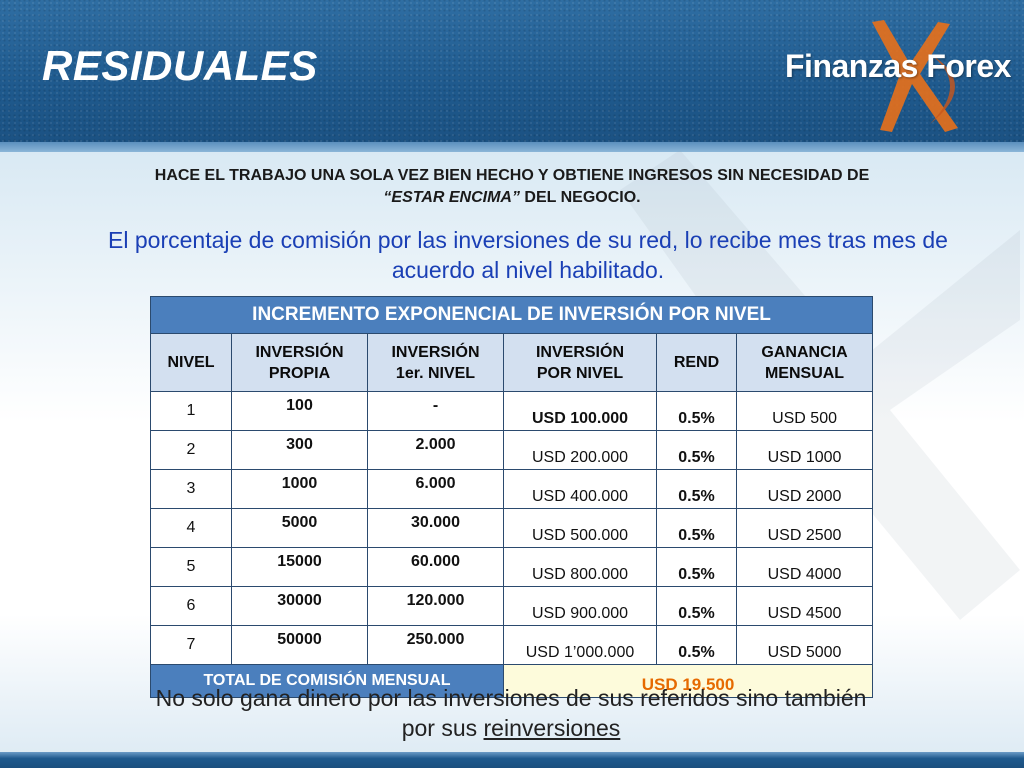 The image size is (1024, 768). Describe the element at coordinates (804, 411) in the screenshot. I see `cell-ganancia: USD 500` at that location.